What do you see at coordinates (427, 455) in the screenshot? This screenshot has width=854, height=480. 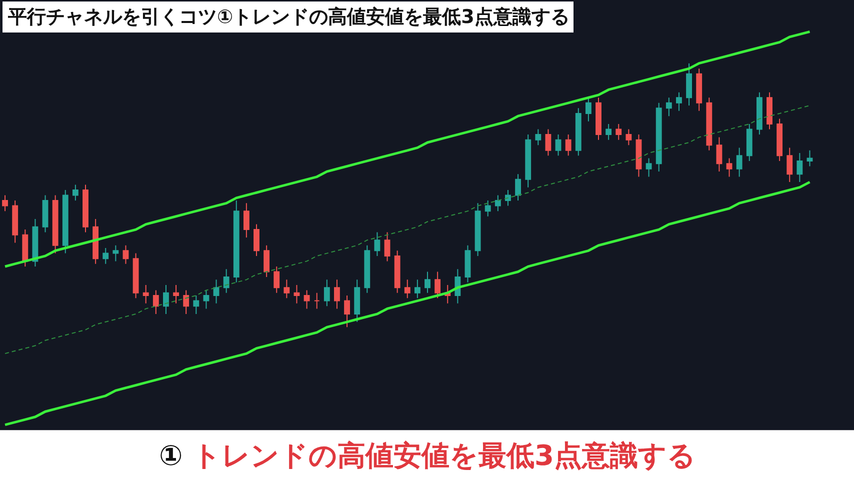 I see `text: ① トレンドの高値安値を最低3点意識する` at bounding box center [427, 455].